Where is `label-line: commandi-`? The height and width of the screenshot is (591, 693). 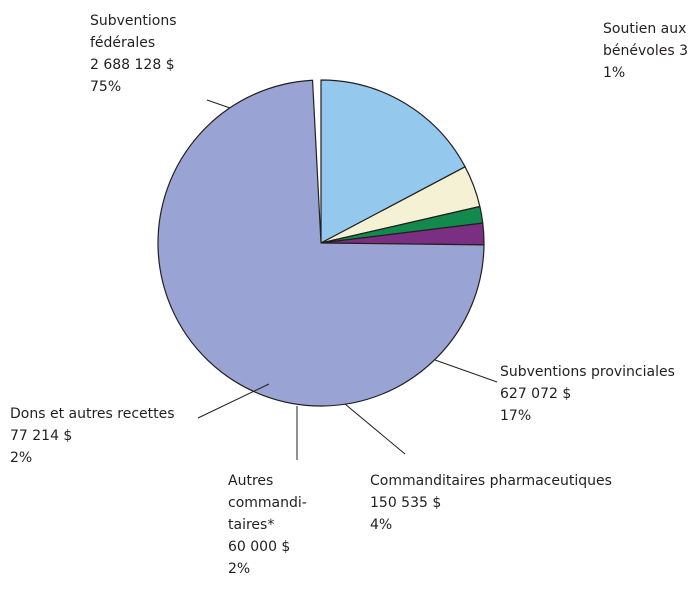 label-line: commandi- is located at coordinates (267, 503).